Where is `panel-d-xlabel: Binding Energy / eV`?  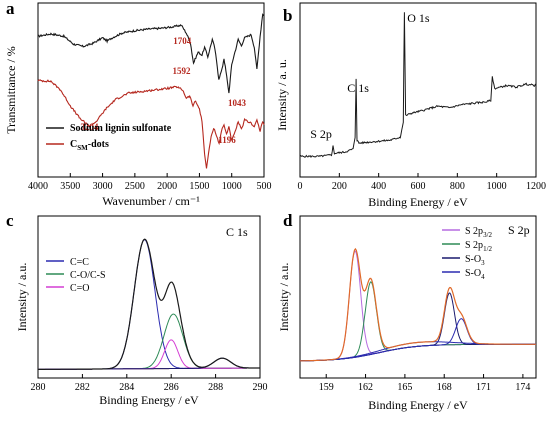 panel-d-xlabel: Binding Energy / eV is located at coordinates (418, 405).